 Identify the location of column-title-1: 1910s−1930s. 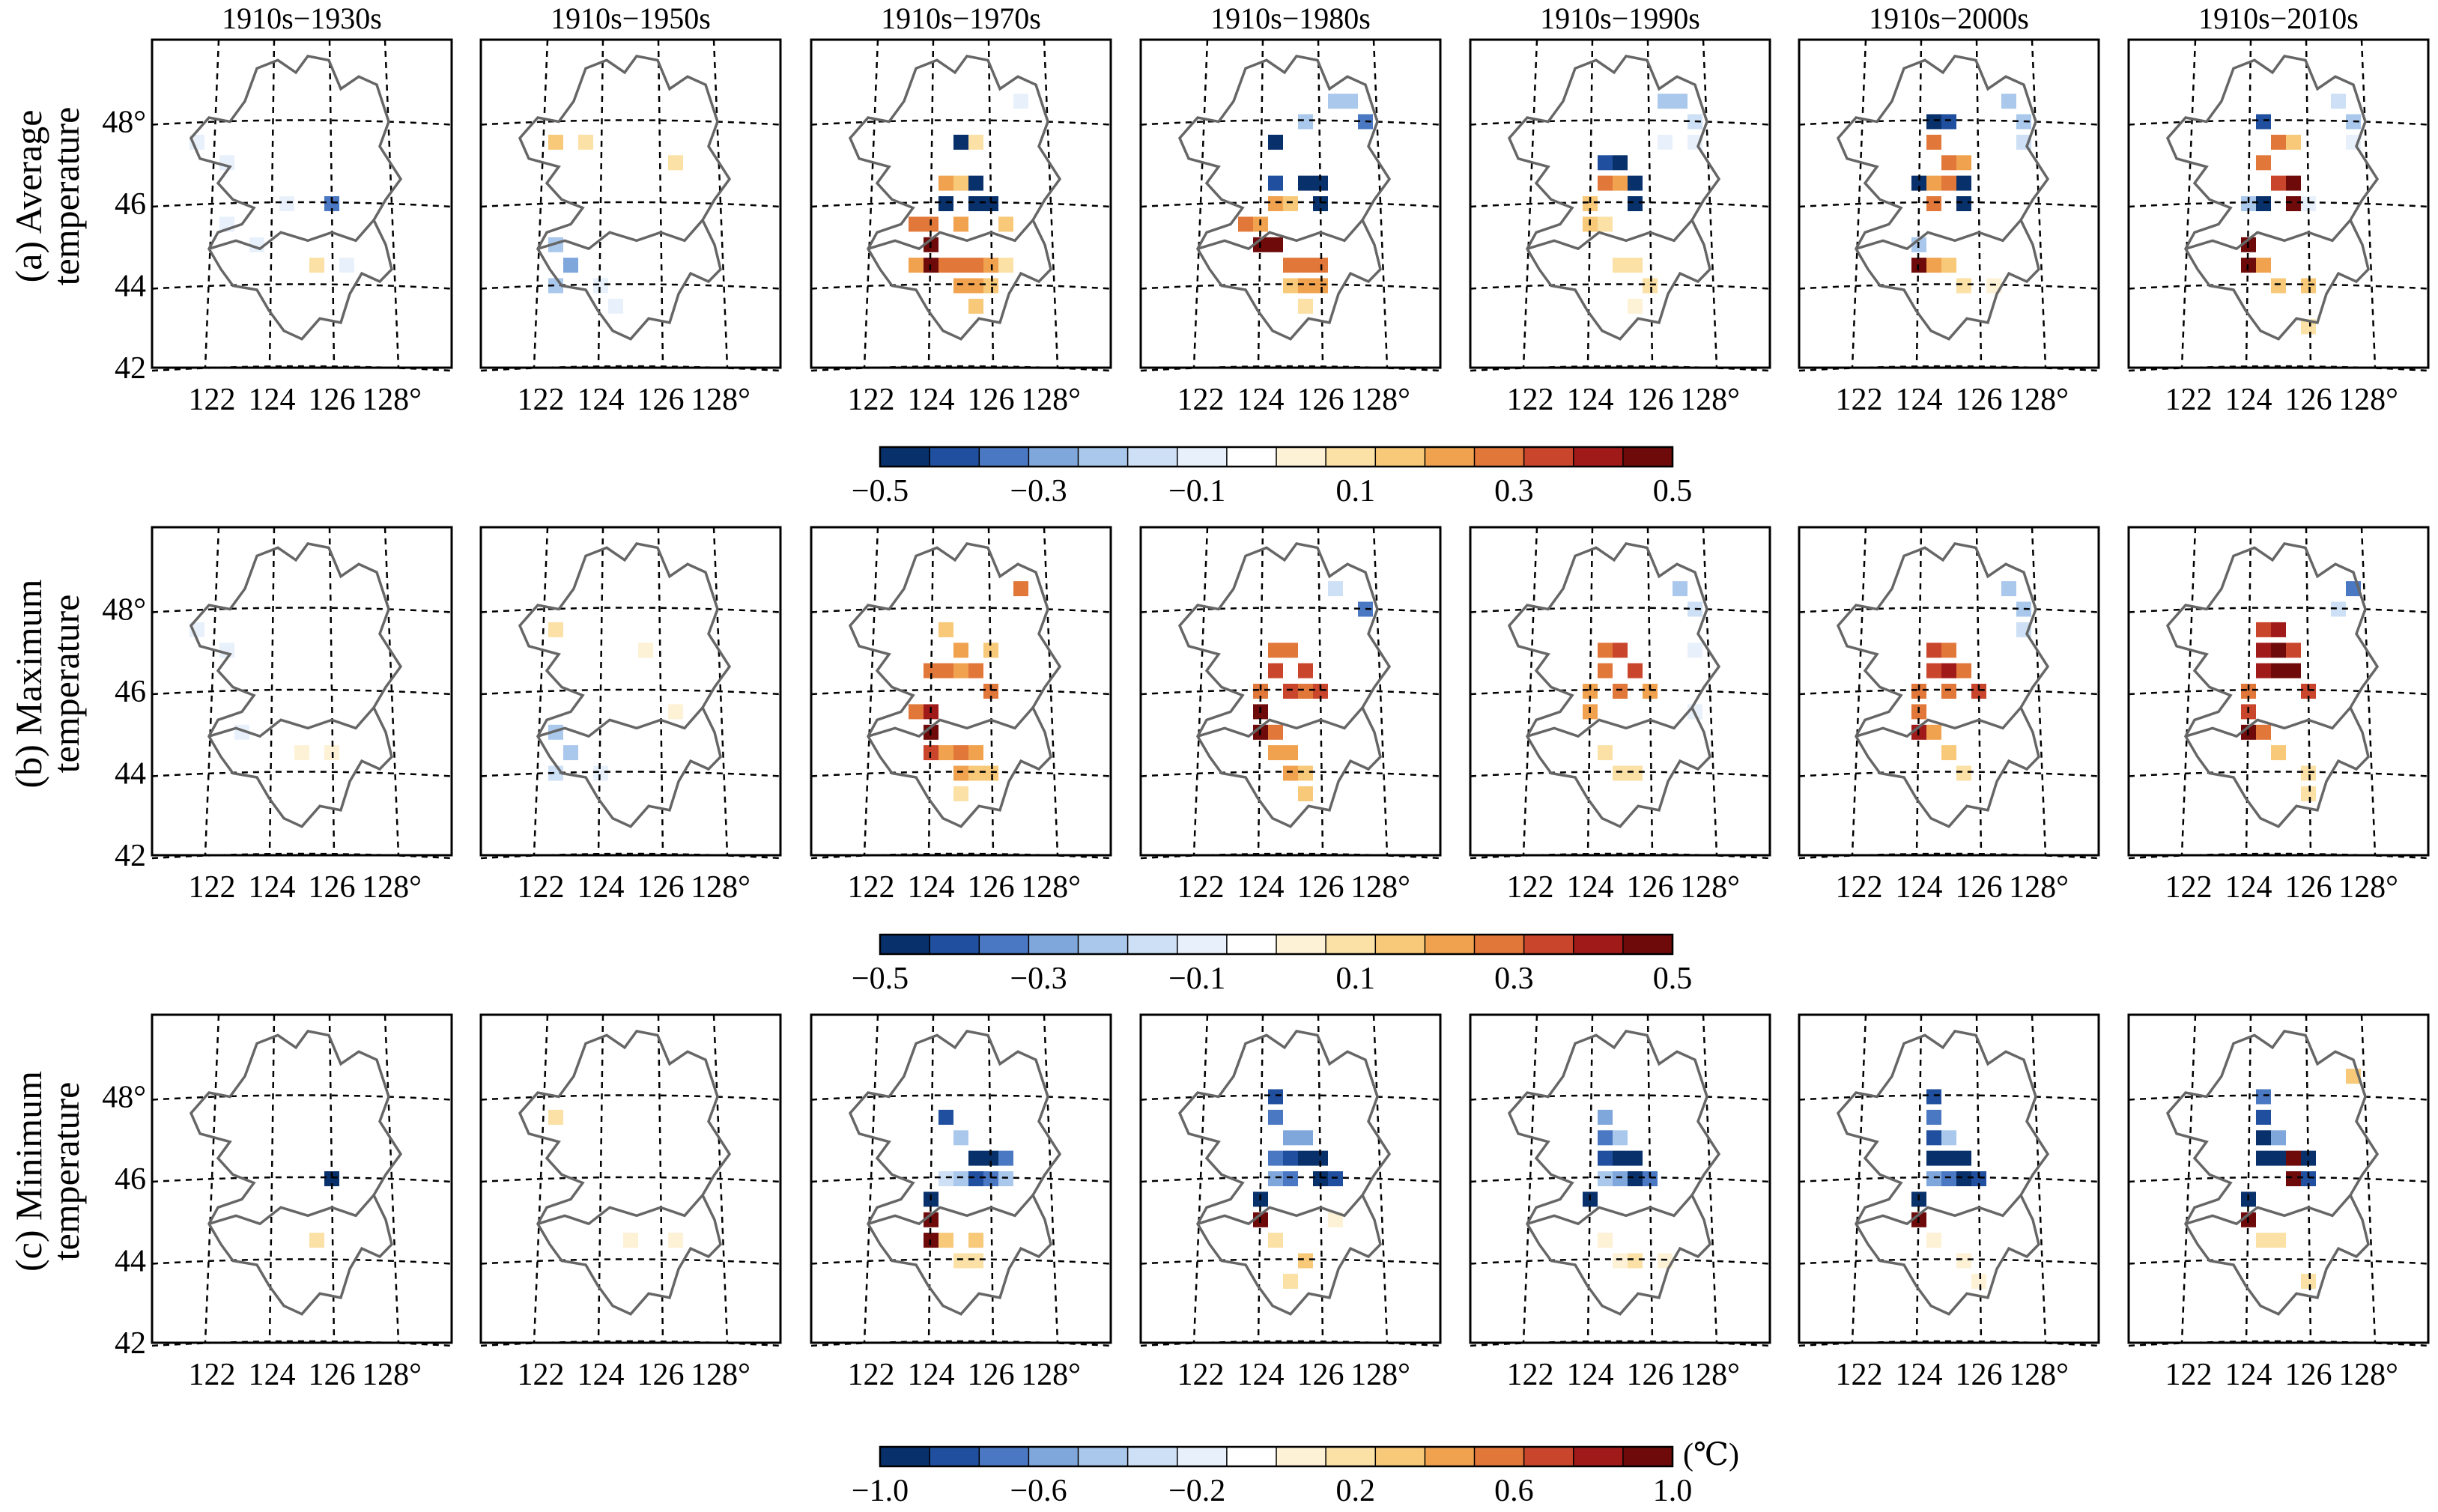
(302, 18).